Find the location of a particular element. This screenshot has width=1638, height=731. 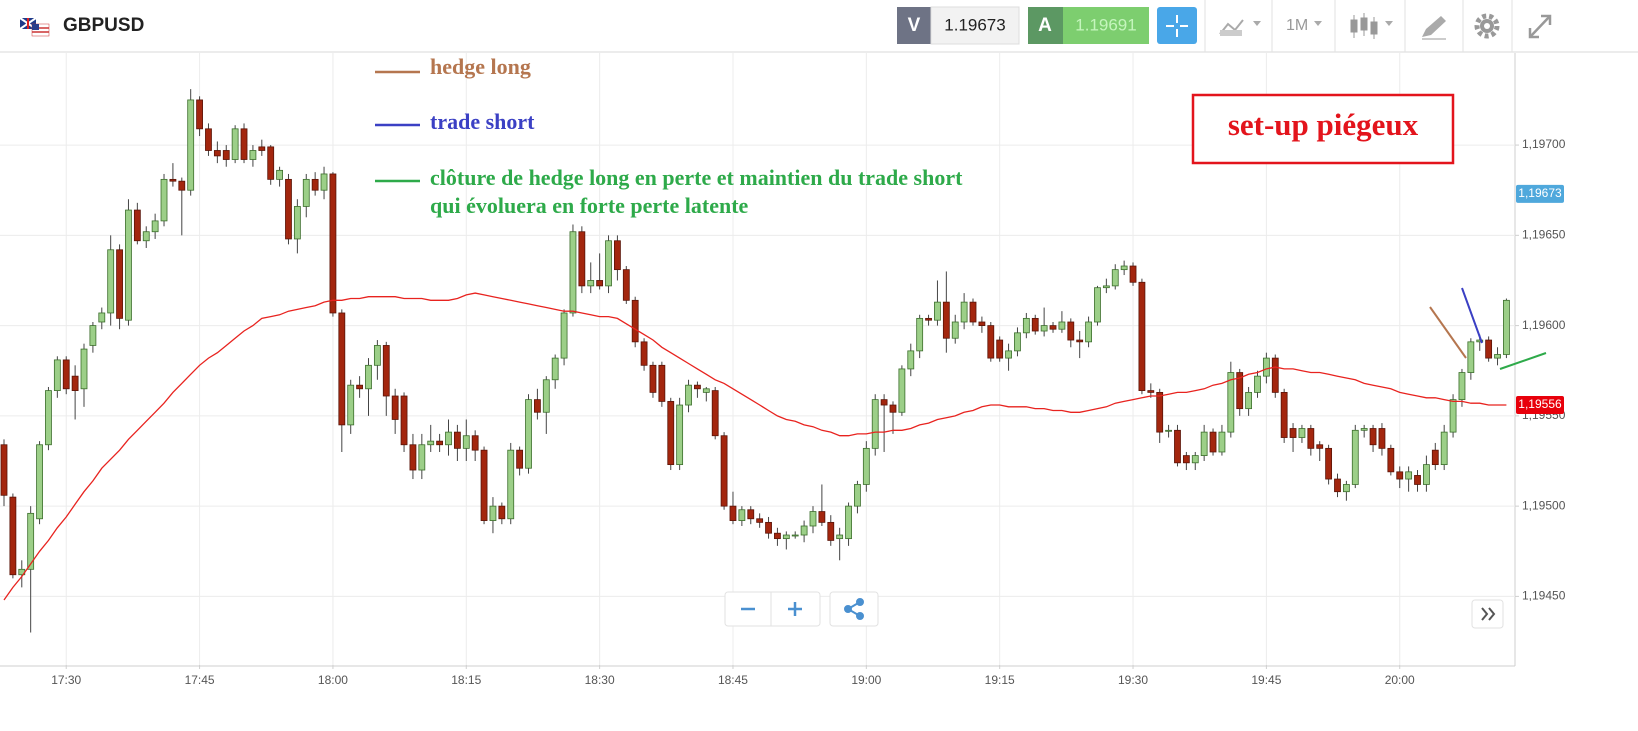

x-tick-label: 18:15 is located at coordinates (466, 680).